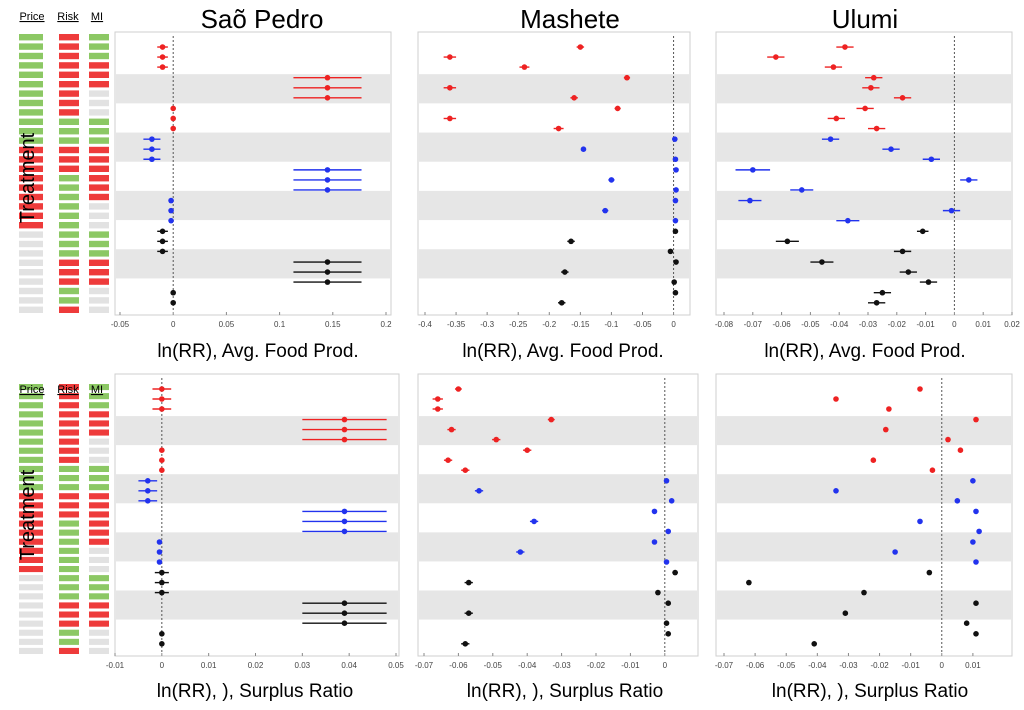 This screenshot has width=1024, height=710. What do you see at coordinates (396, 665) in the screenshot?
I see `x-tick-label: 0.05` at bounding box center [396, 665].